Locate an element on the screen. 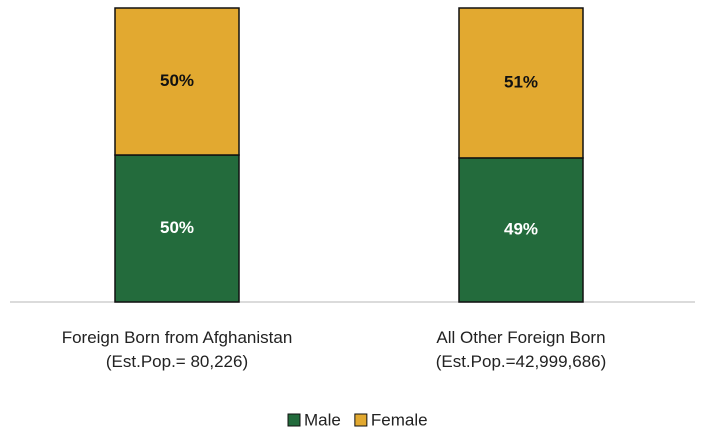 This screenshot has width=705, height=431. data-label: 49% is located at coordinates (521, 228).